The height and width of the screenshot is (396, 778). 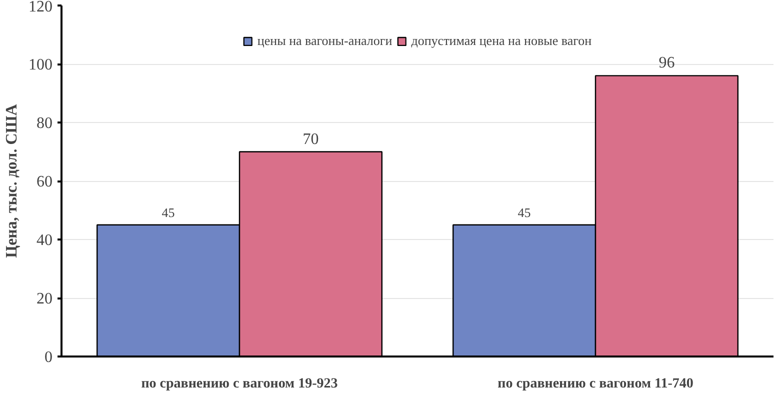 What do you see at coordinates (239, 384) in the screenshot?
I see `x-tick-label: по сравнению с вагоном 19-923` at bounding box center [239, 384].